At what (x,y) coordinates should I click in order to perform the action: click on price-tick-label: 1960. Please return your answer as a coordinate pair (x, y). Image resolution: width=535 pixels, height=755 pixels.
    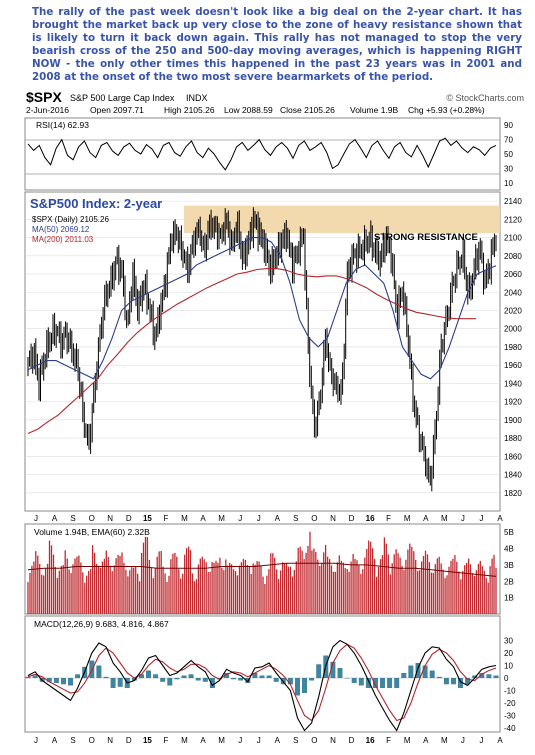
    Looking at the image, I should click on (513, 365).